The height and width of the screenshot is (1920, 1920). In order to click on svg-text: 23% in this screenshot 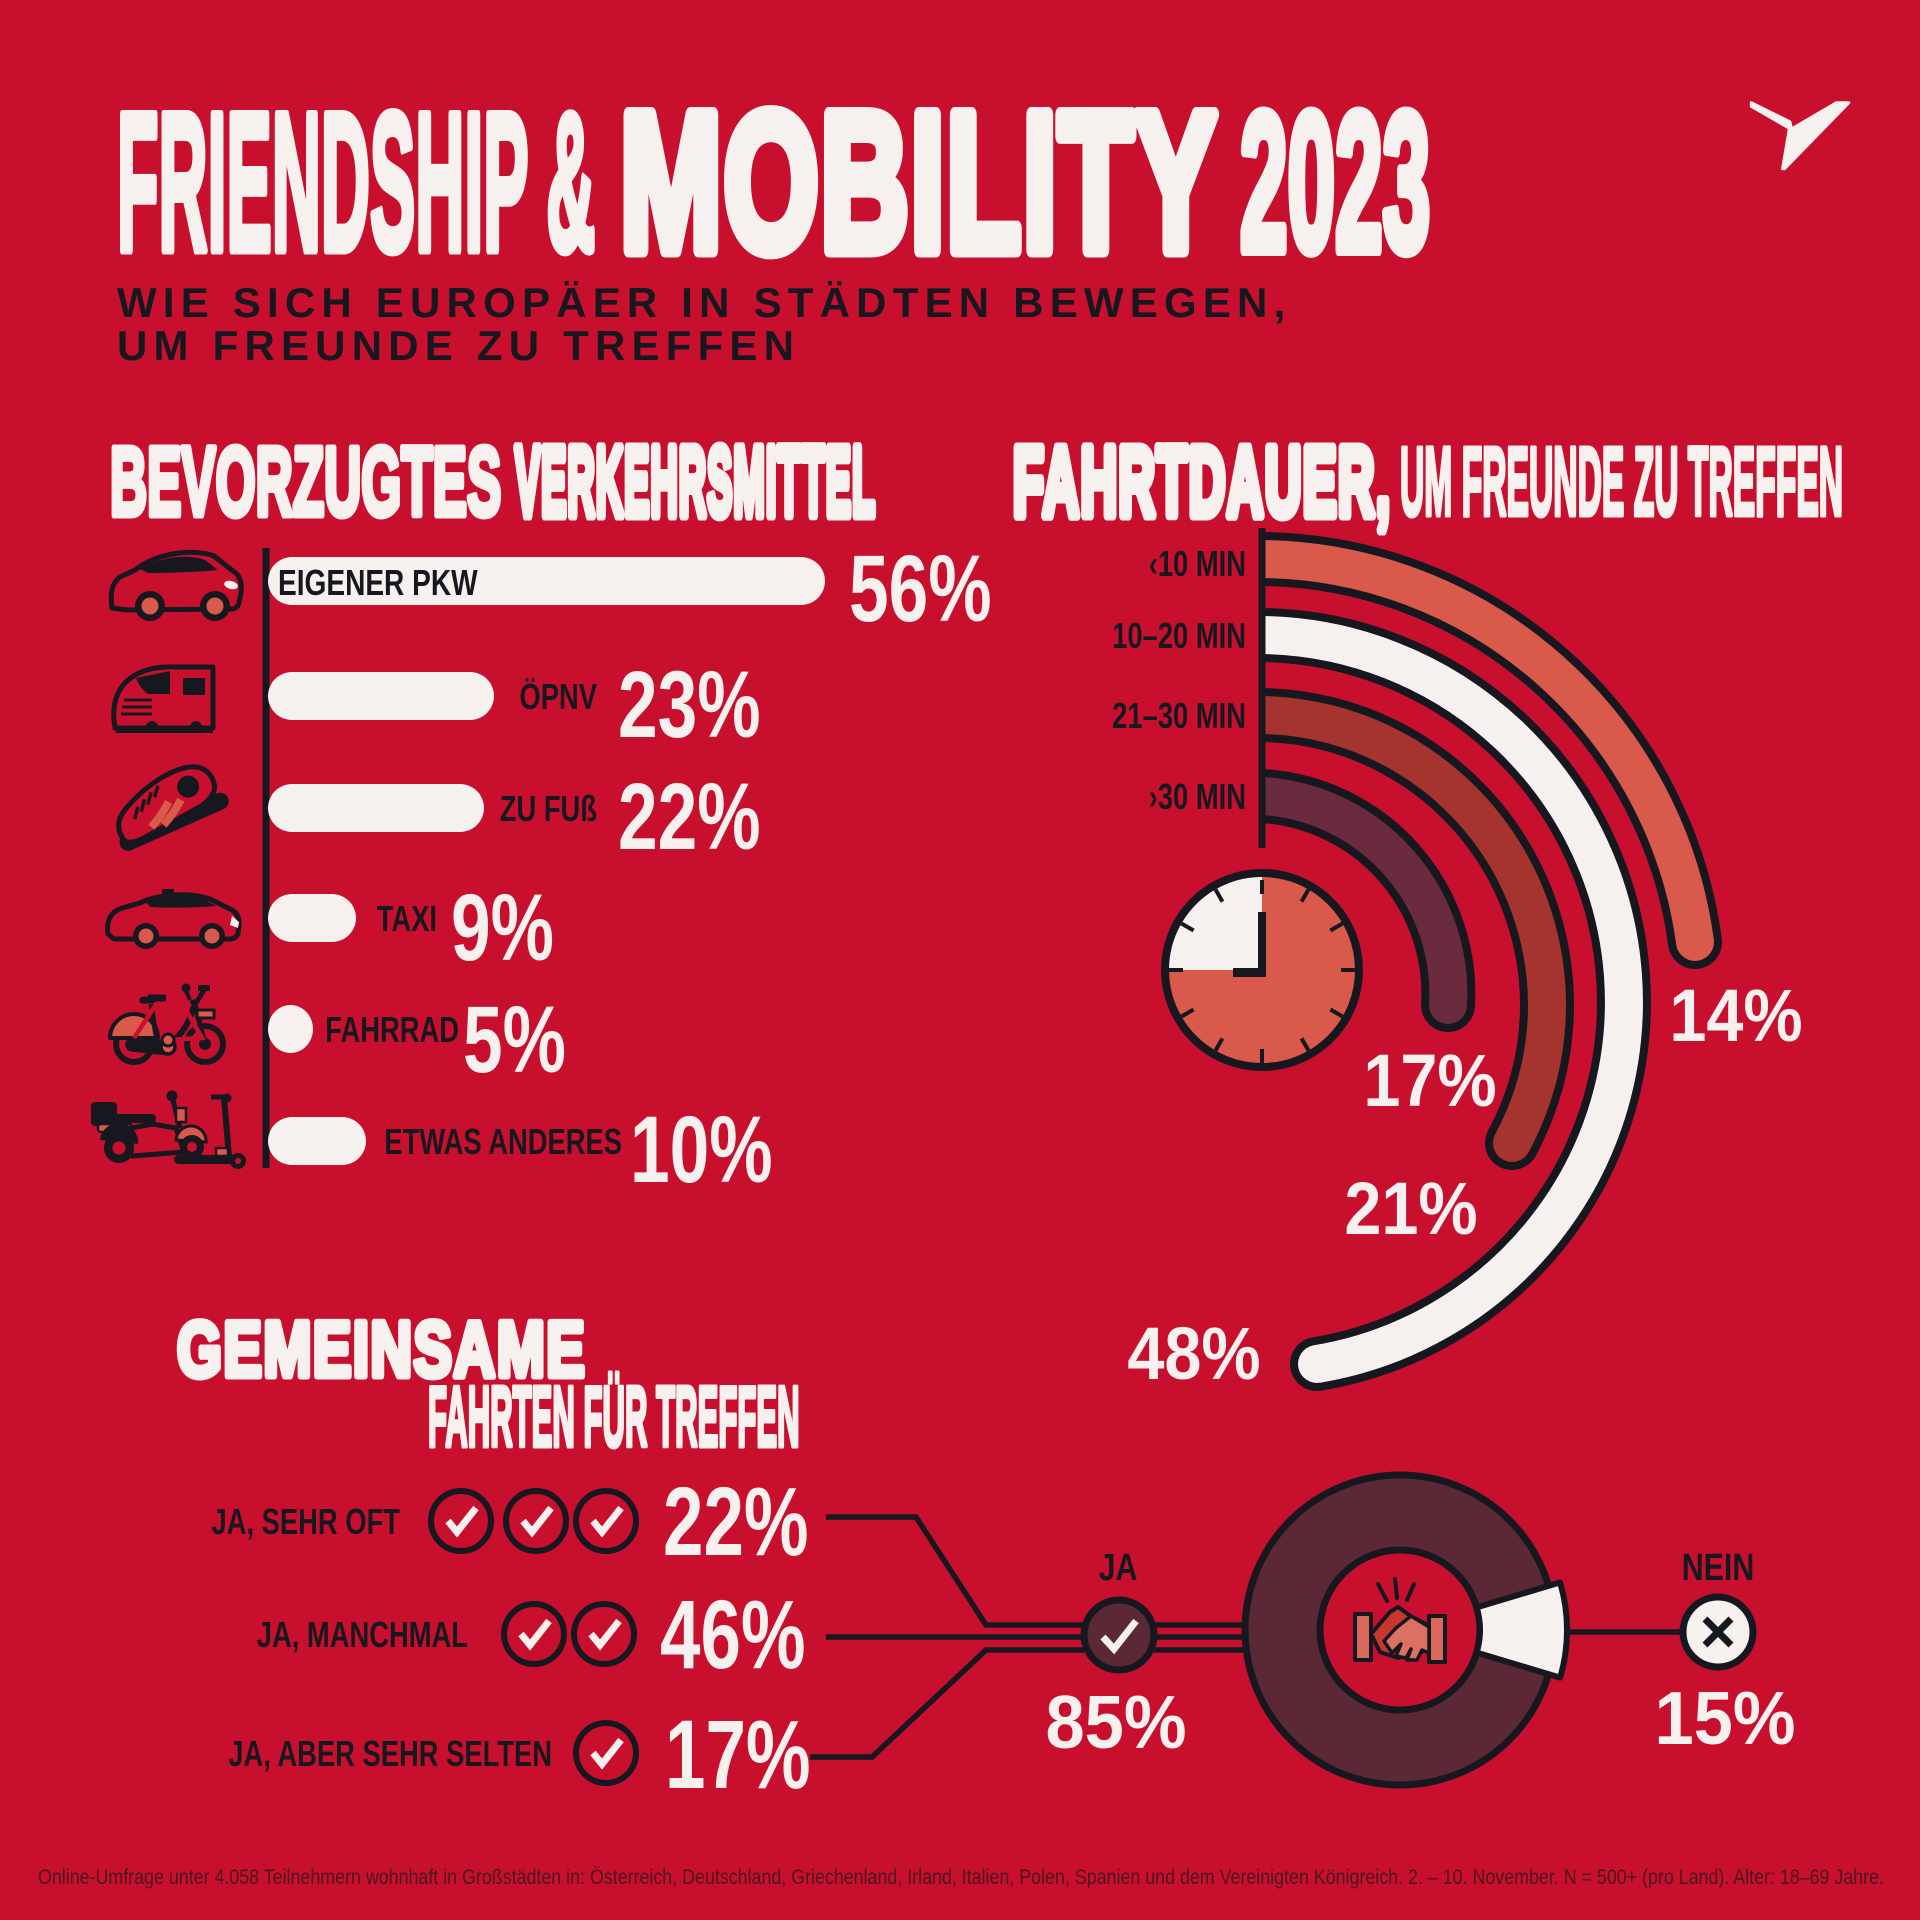, I will do `click(689, 704)`.